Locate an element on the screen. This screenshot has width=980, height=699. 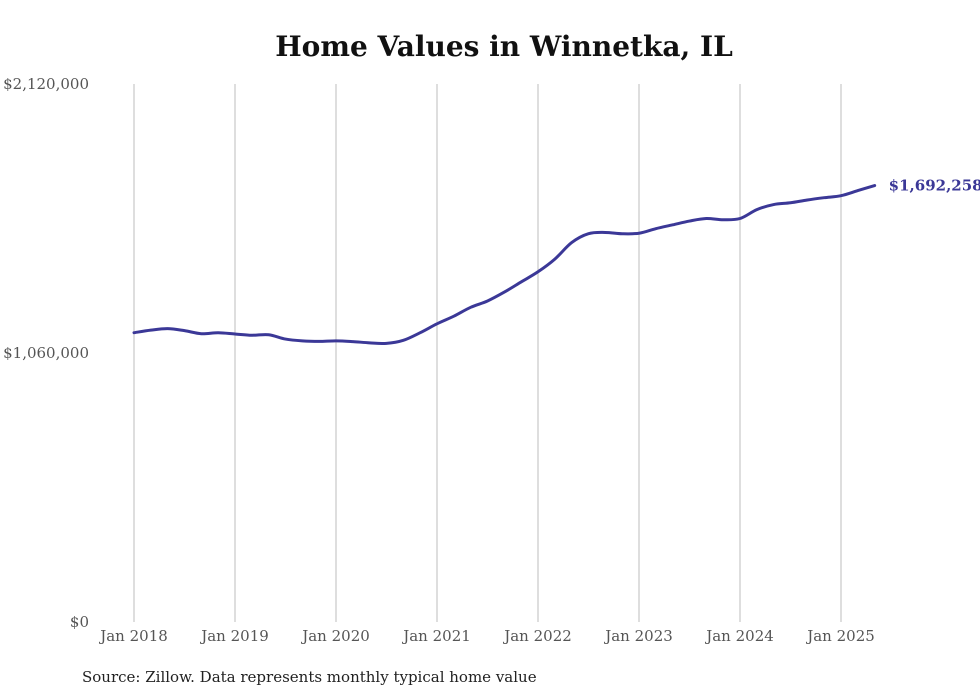
chart-title: Home Values in Winnetka, IL is located at coordinates (504, 46).